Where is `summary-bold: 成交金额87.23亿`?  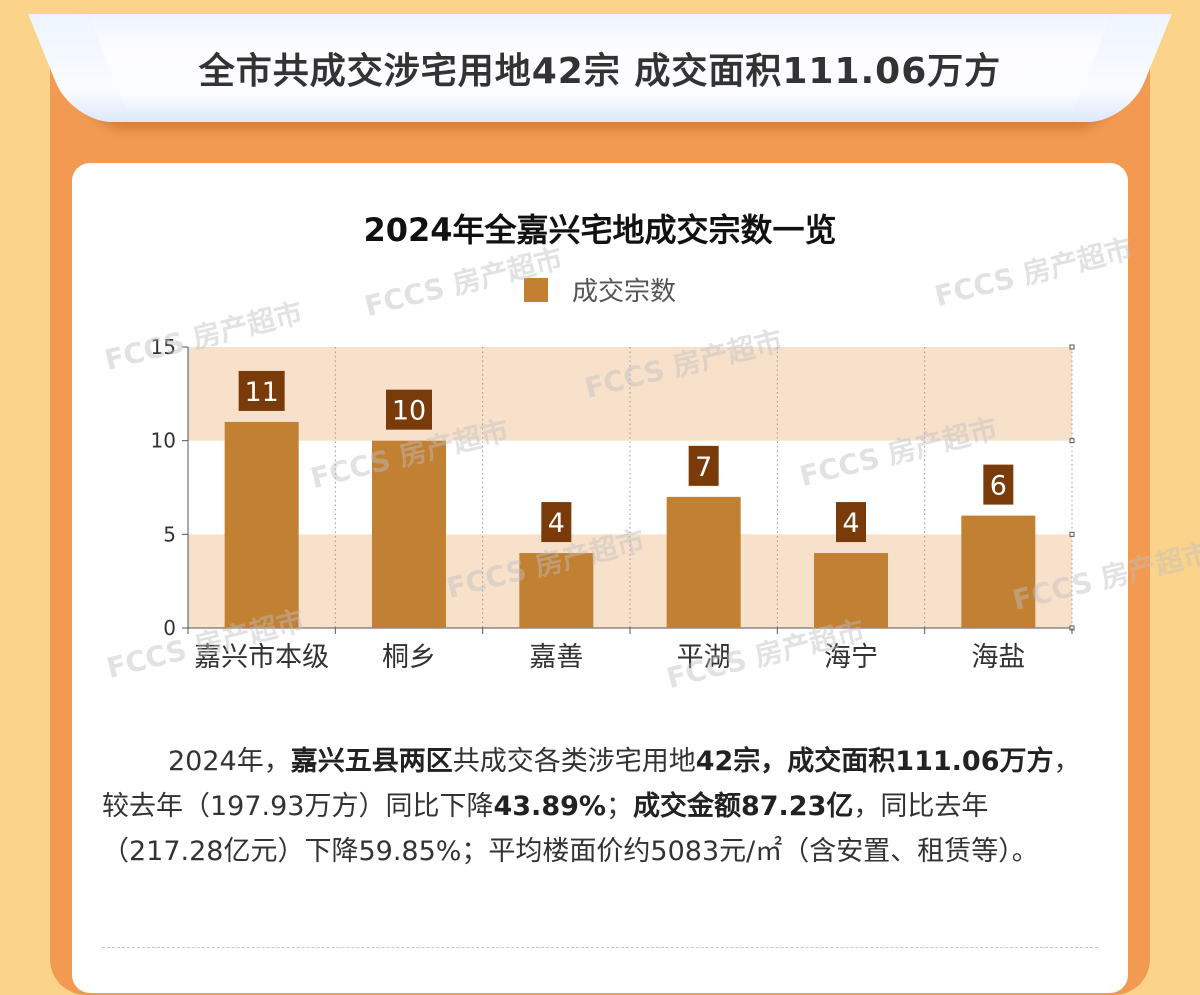
summary-bold: 成交金额87.23亿 is located at coordinates (743, 806).